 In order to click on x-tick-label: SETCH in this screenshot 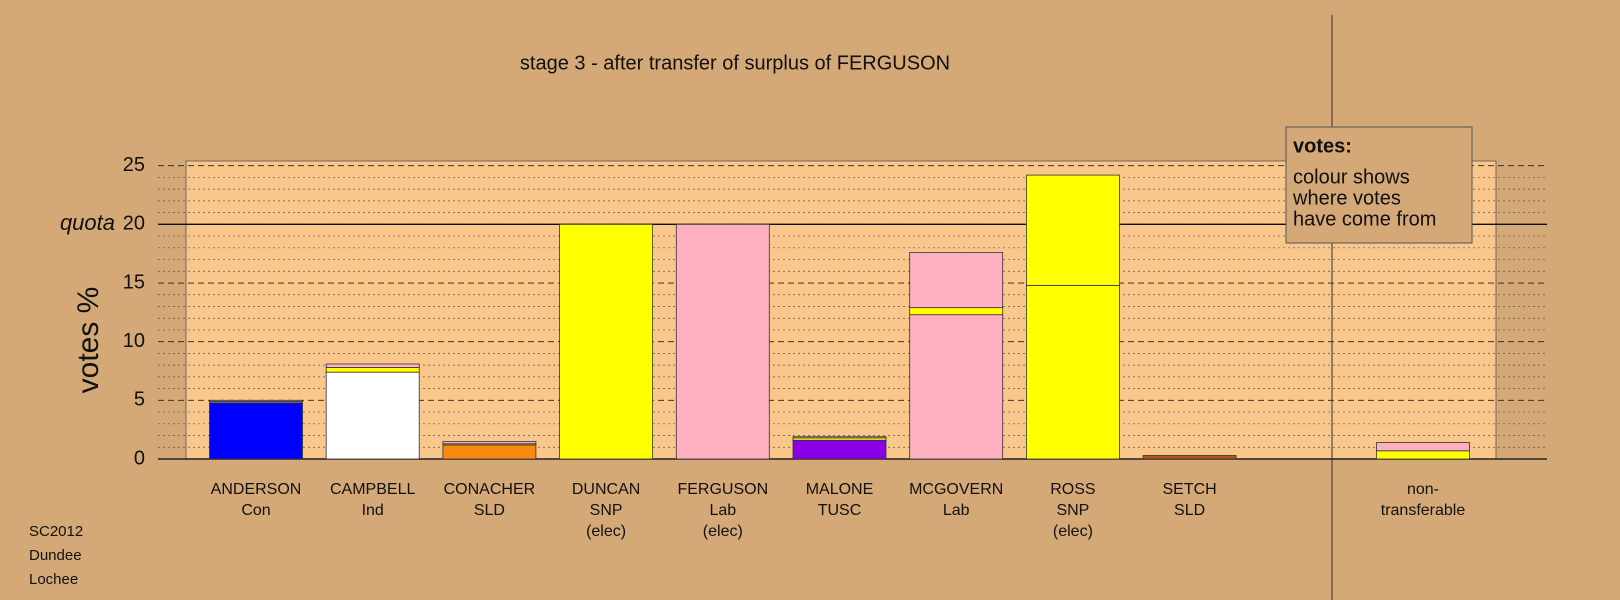, I will do `click(1189, 489)`.